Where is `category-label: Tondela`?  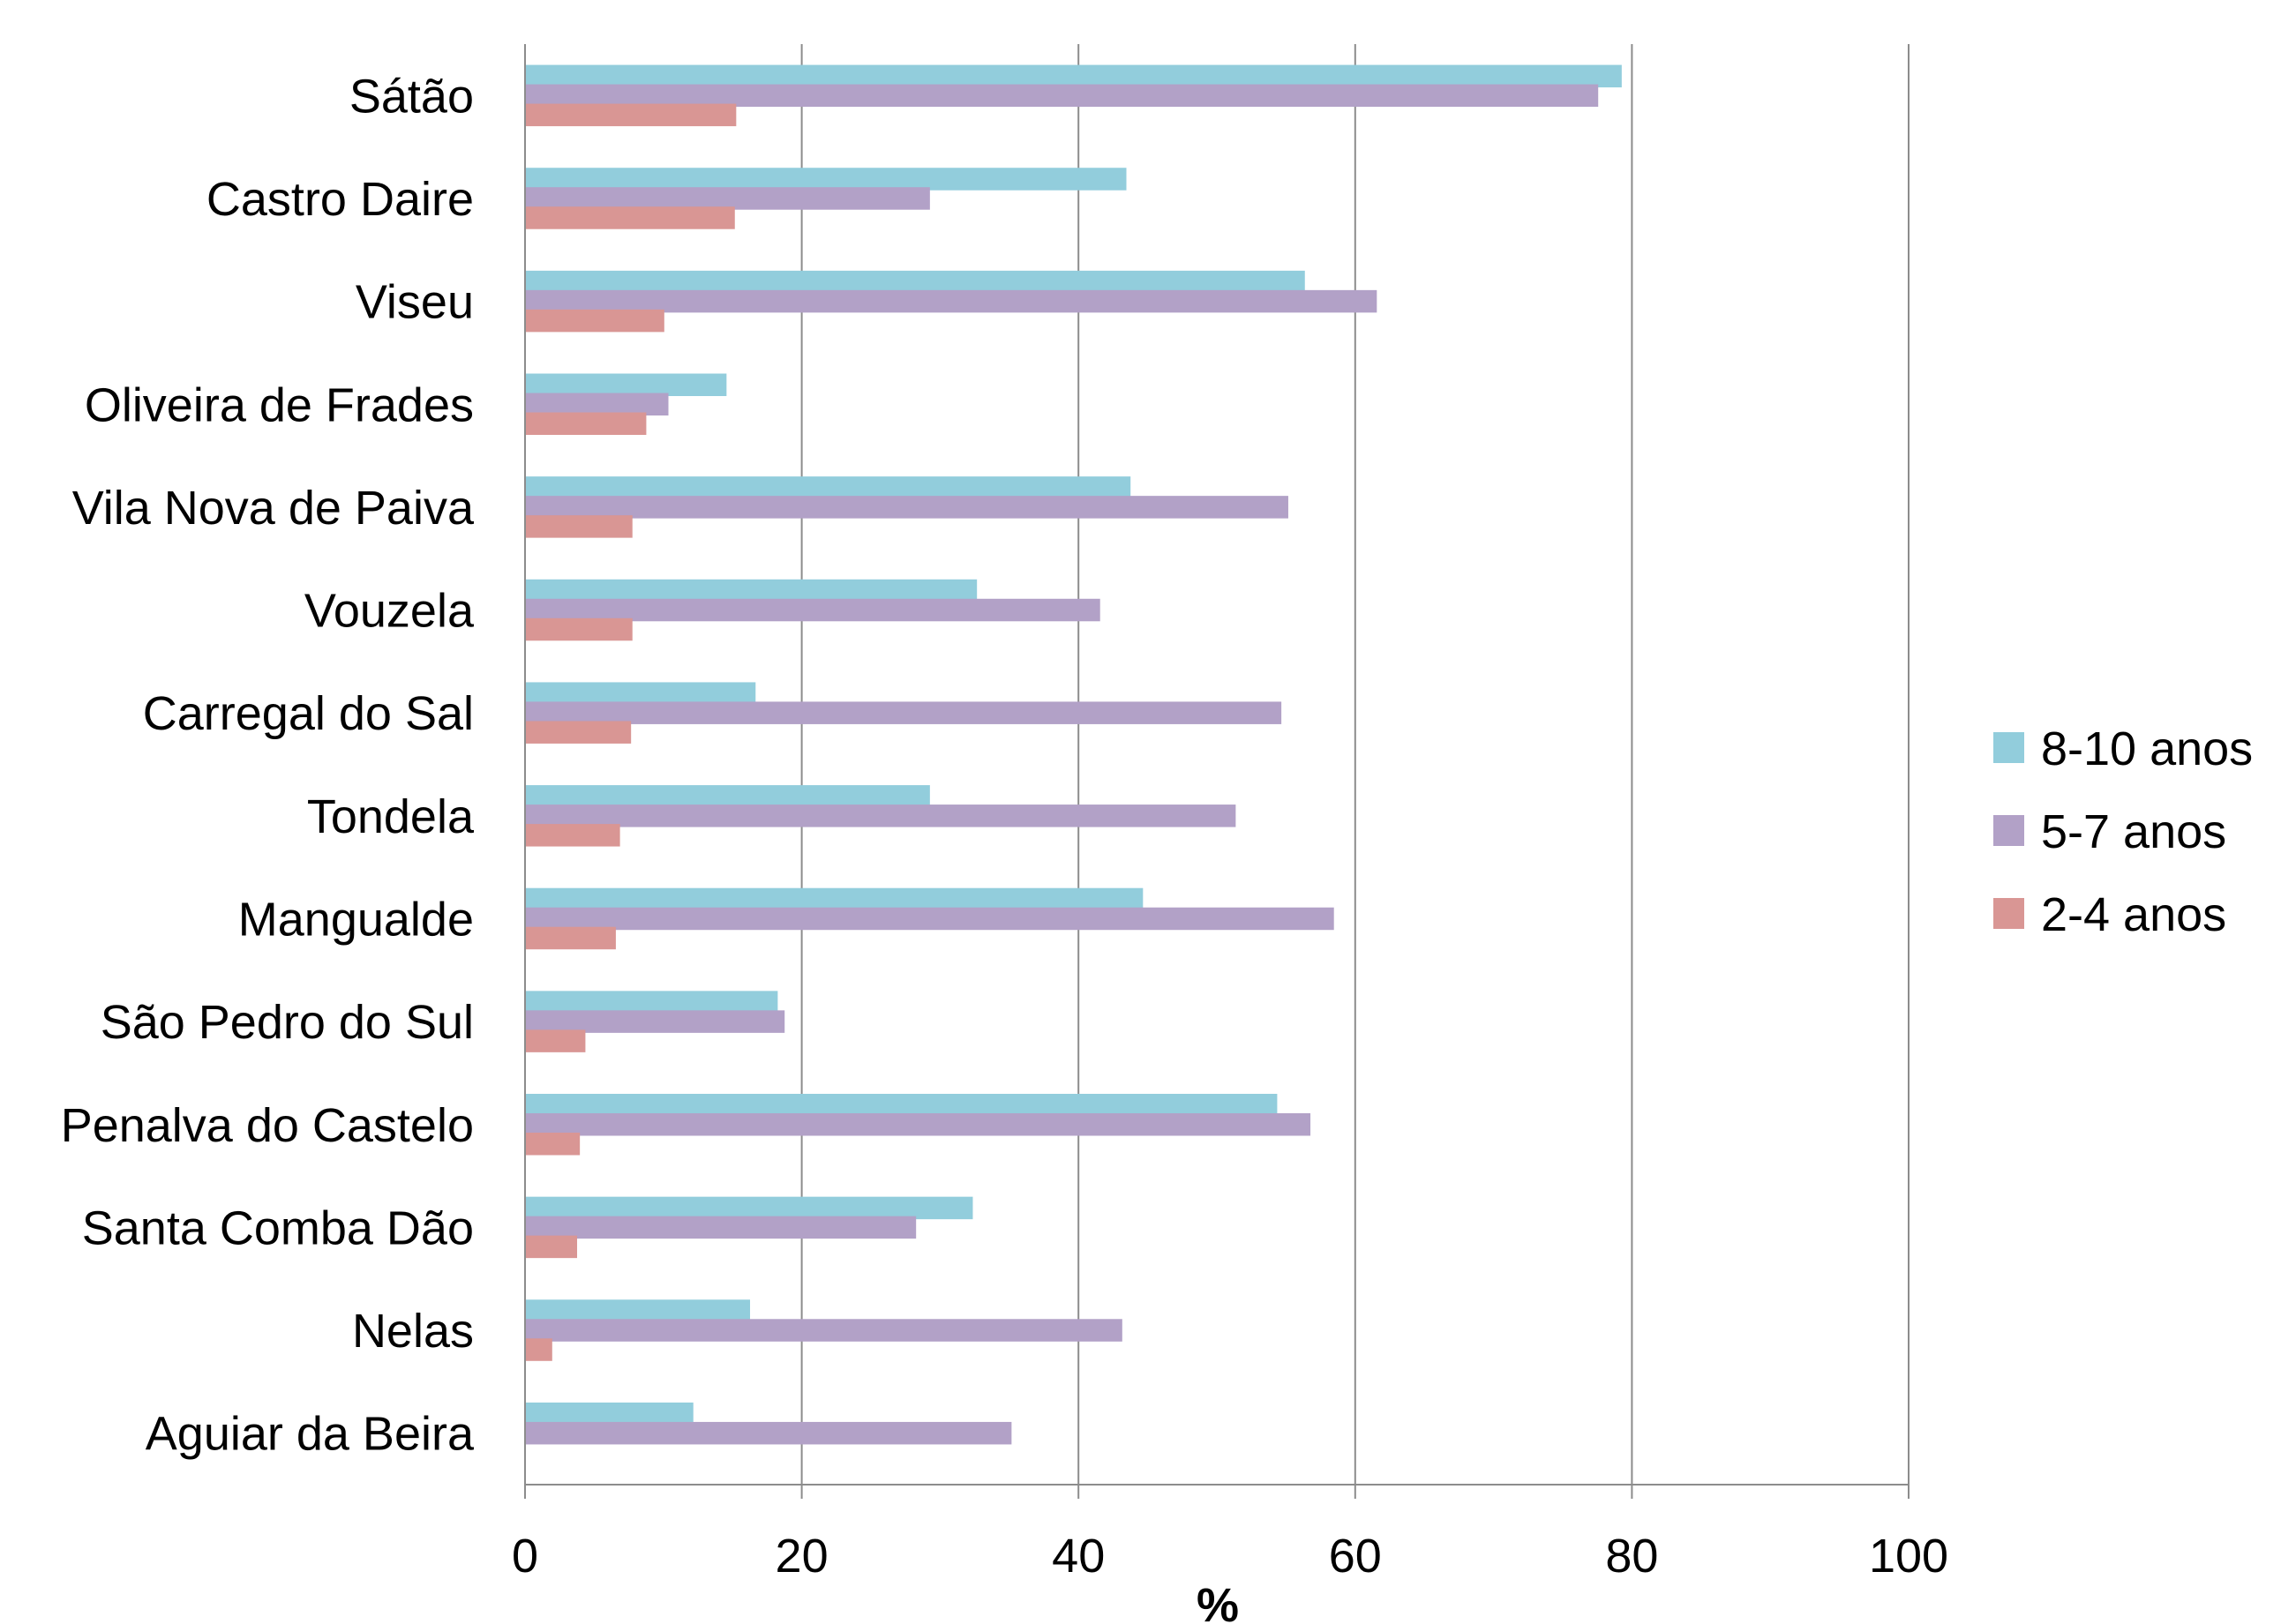 category-label: Tondela is located at coordinates (391, 816).